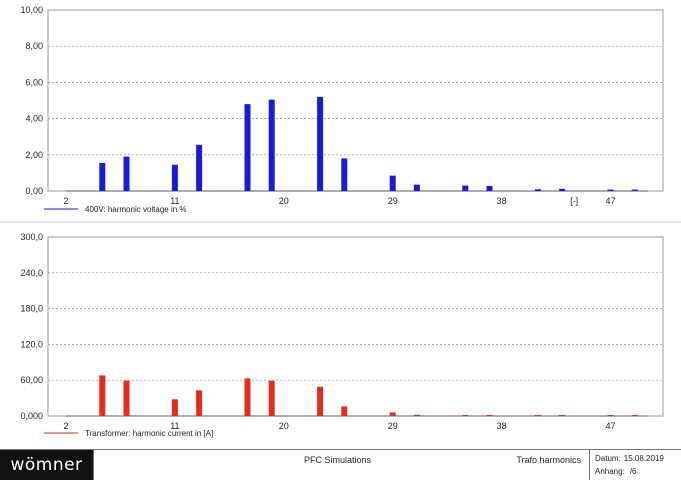 This screenshot has width=681, height=480. Describe the element at coordinates (548, 460) in the screenshot. I see `document-subtitle: Trafo harmonics` at that location.